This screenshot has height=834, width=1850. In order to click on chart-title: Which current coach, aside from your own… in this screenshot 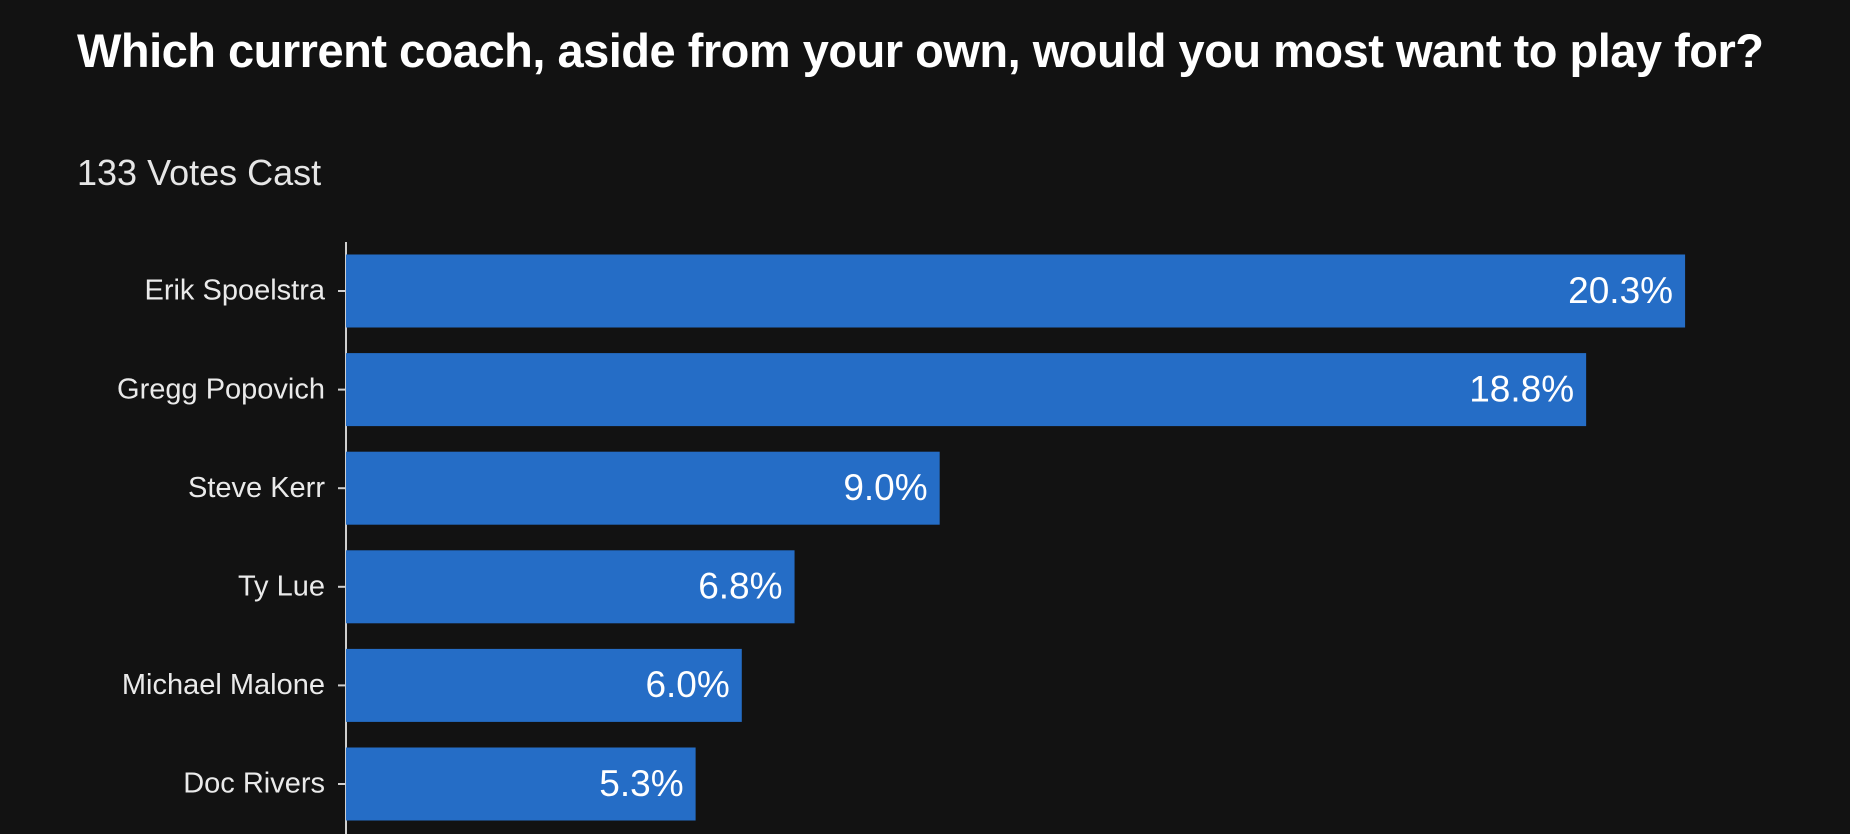, I will do `click(920, 50)`.